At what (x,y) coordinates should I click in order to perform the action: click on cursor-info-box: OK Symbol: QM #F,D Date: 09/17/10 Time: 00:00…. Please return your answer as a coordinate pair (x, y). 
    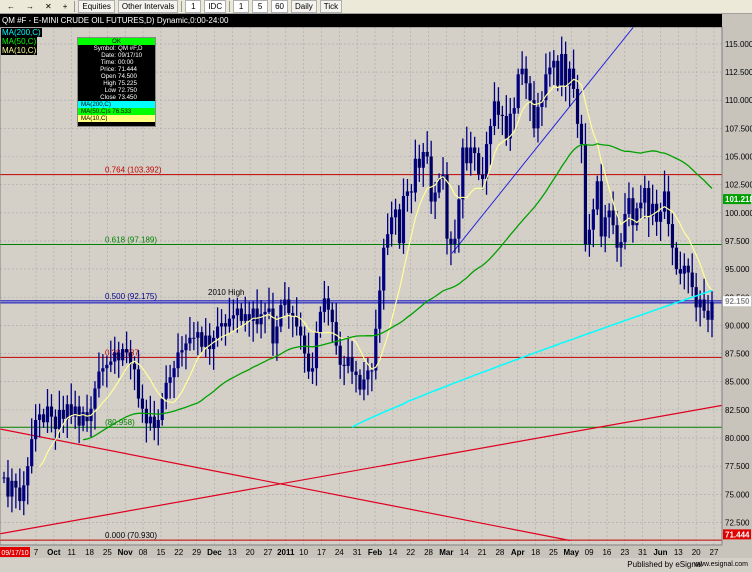
    Looking at the image, I should click on (116, 82).